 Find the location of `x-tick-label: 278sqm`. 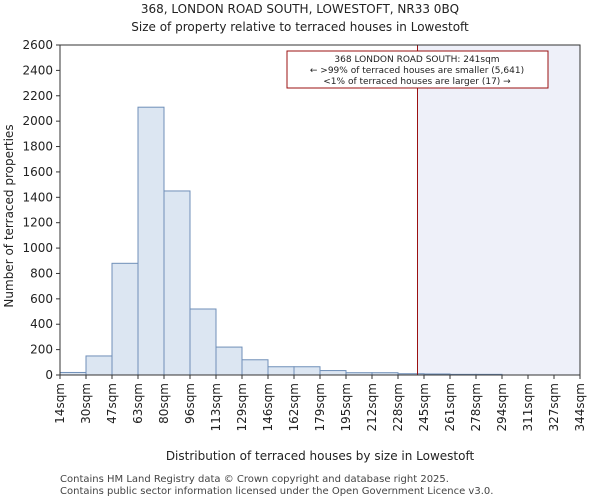

x-tick-label: 278sqm is located at coordinates (476, 407).